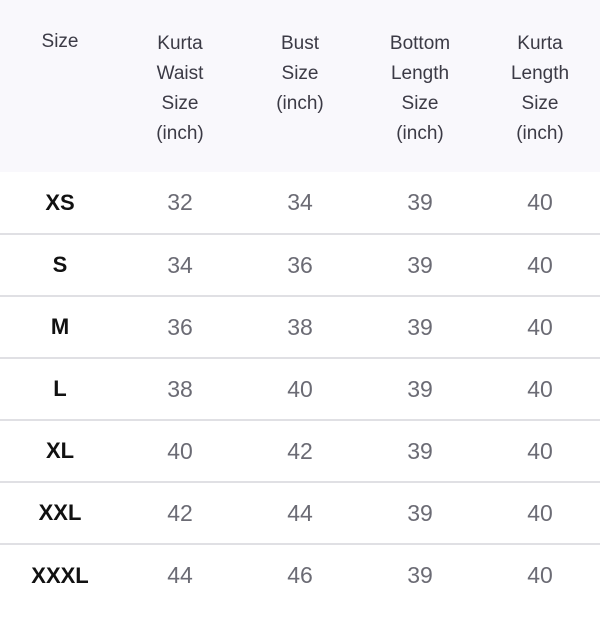 The image size is (600, 618). What do you see at coordinates (60, 326) in the screenshot?
I see `size-label: M` at bounding box center [60, 326].